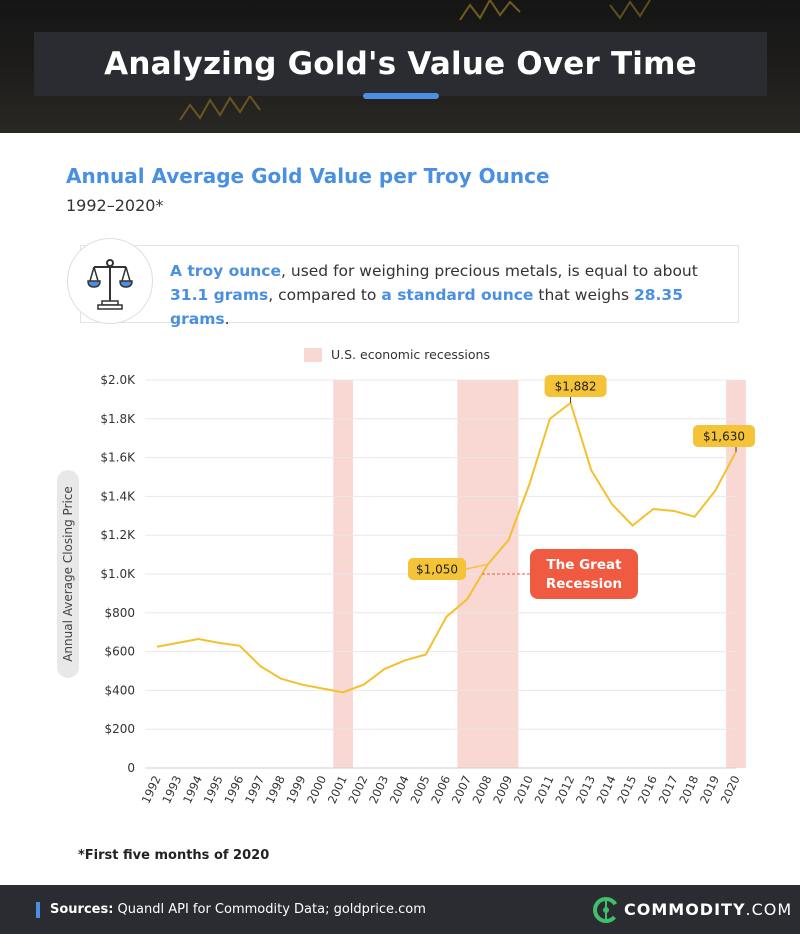 The image size is (800, 934). I want to click on great-recession-box, so click(584, 574).